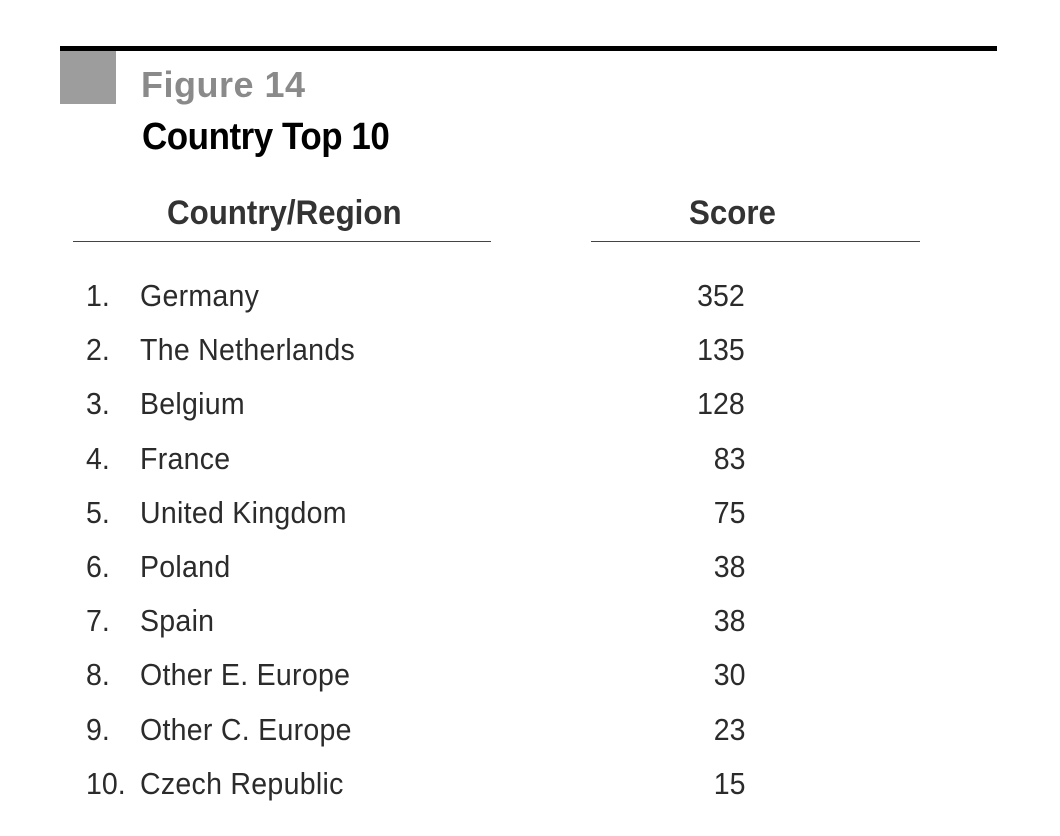  I want to click on table-row: 9. Other C. Europe 23, so click(530, 739).